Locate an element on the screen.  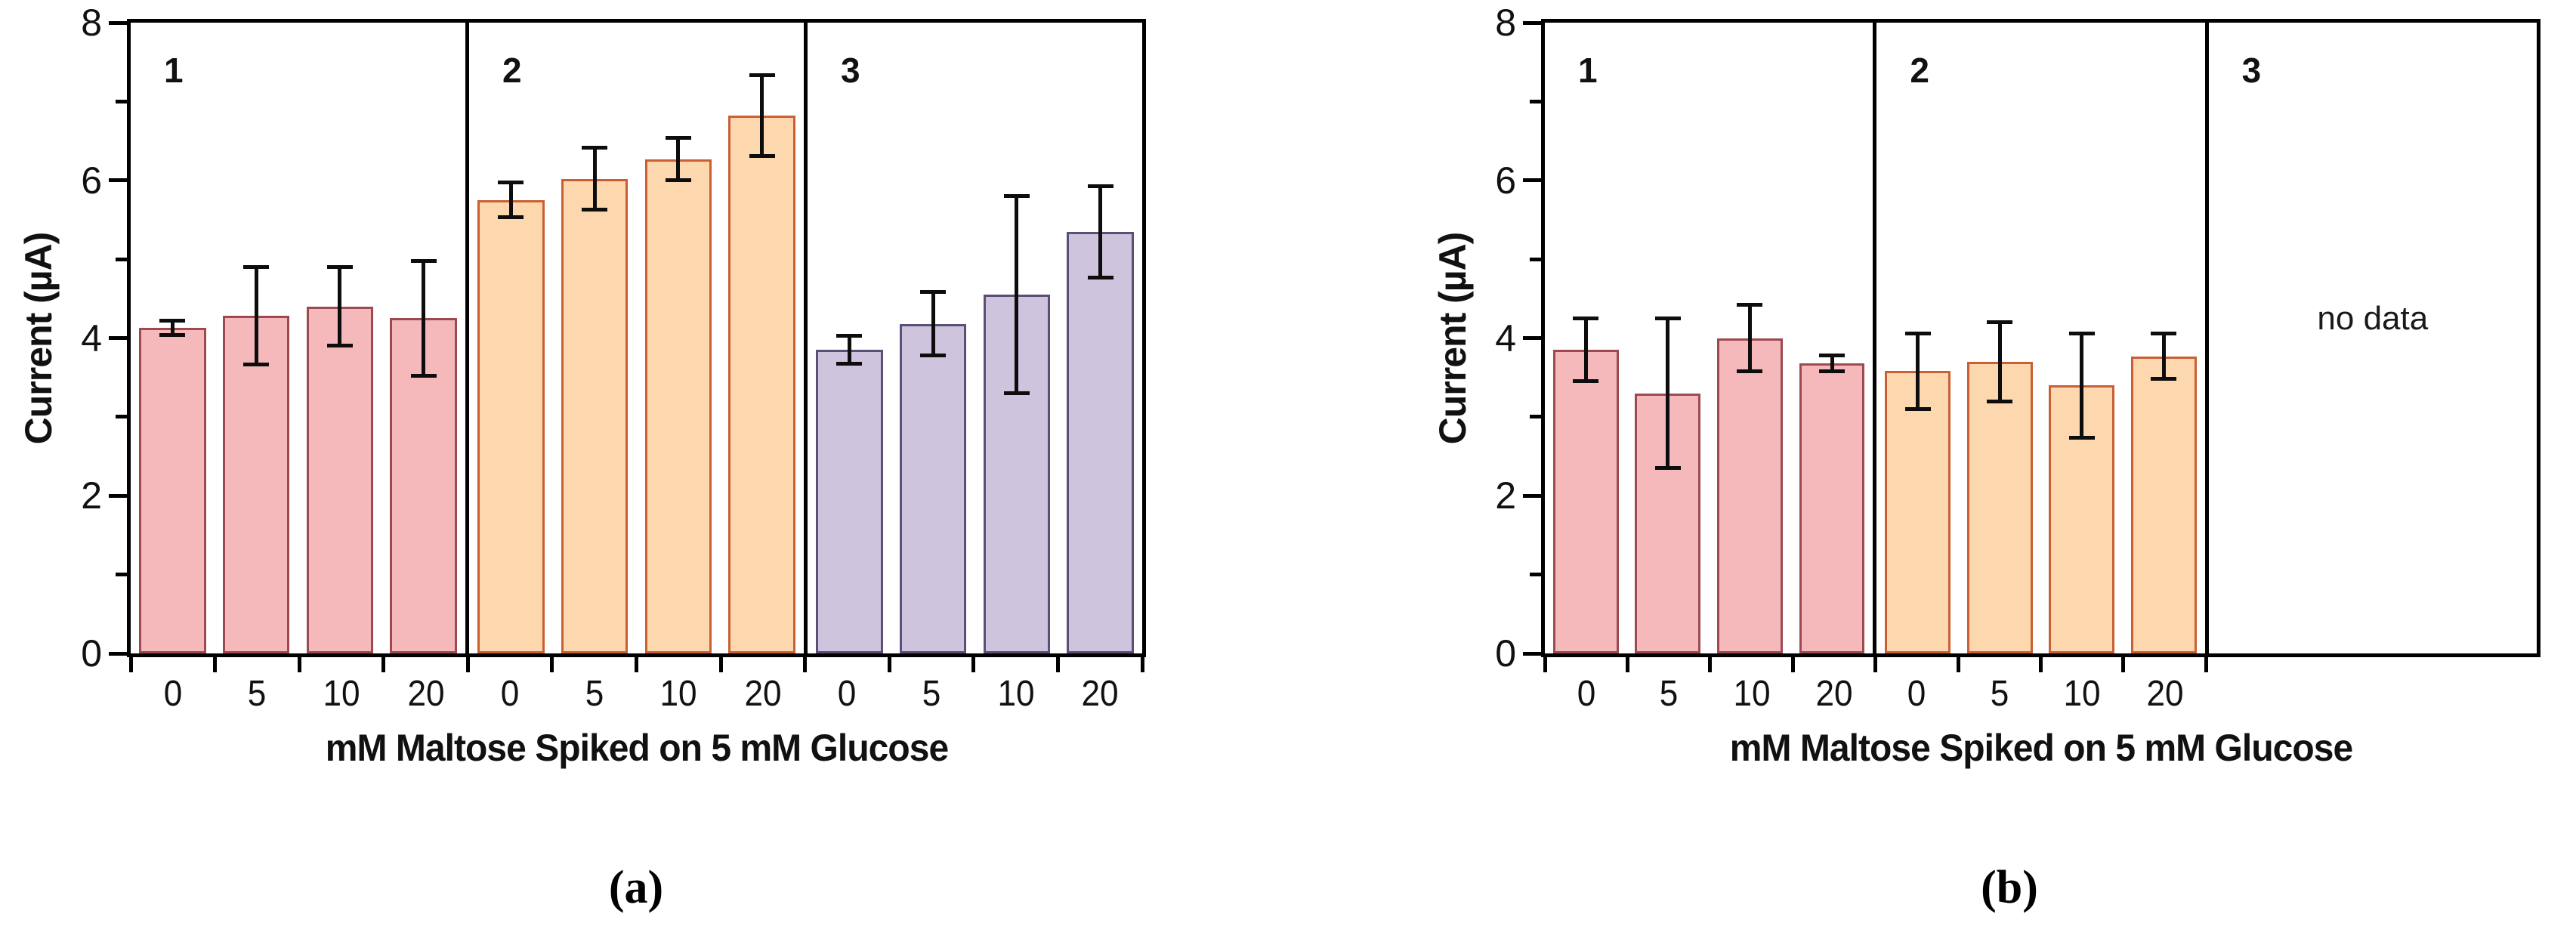
bar-2-10mM is located at coordinates (678, 406).